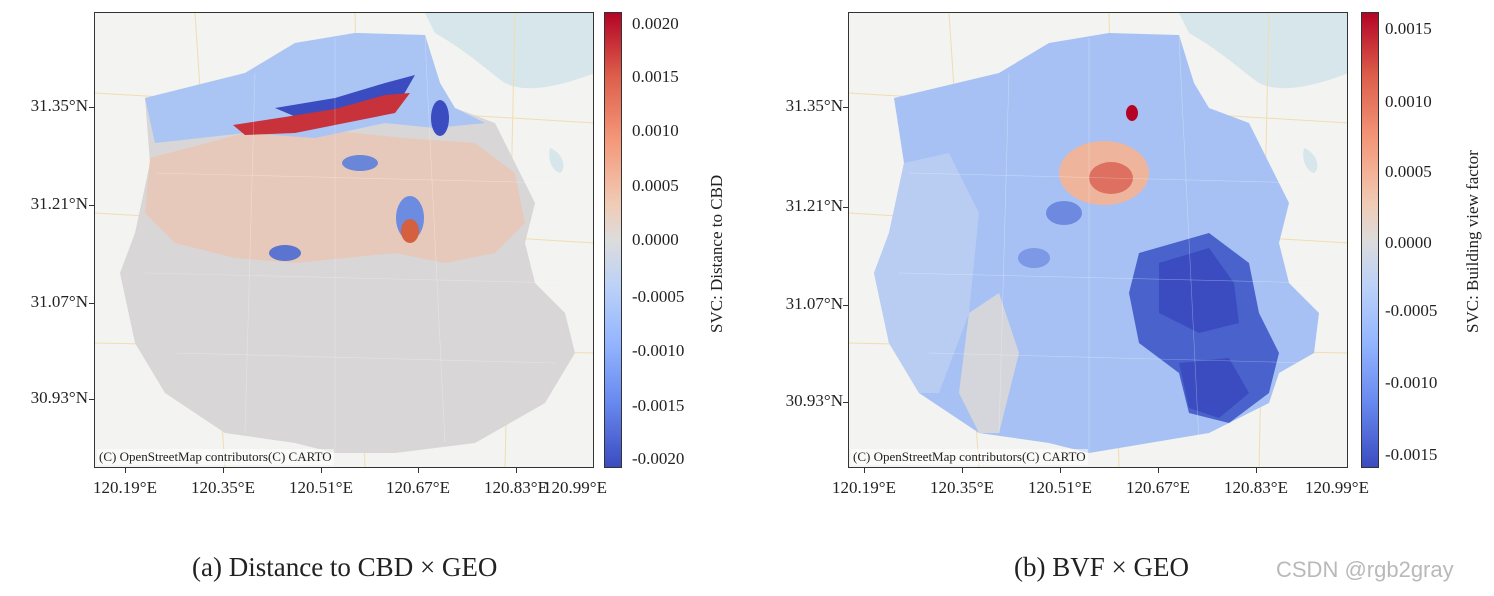  What do you see at coordinates (989, 363) in the screenshot?
I see `region-neutral` at bounding box center [989, 363].